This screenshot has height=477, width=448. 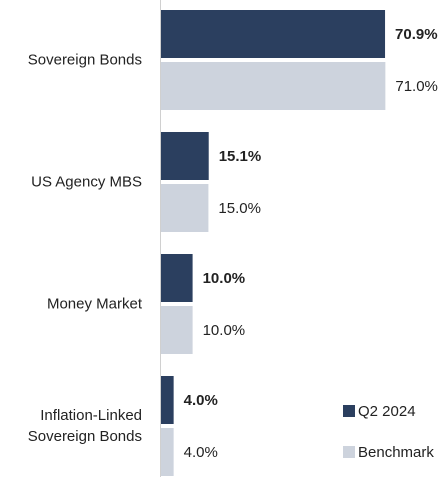 I want to click on value-label: 15.0%, so click(x=239, y=208).